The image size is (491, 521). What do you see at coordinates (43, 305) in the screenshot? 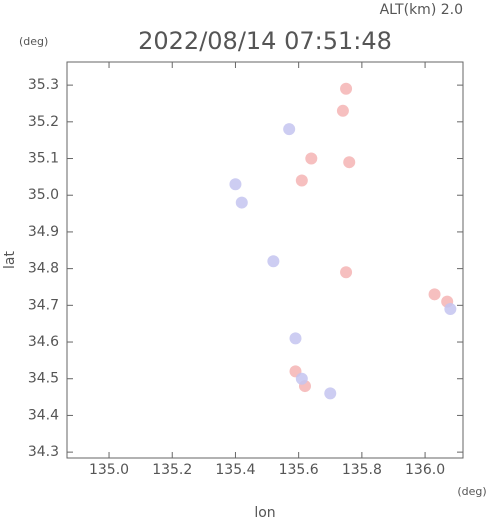
I see `y-tick-label: 34.7` at bounding box center [43, 305].